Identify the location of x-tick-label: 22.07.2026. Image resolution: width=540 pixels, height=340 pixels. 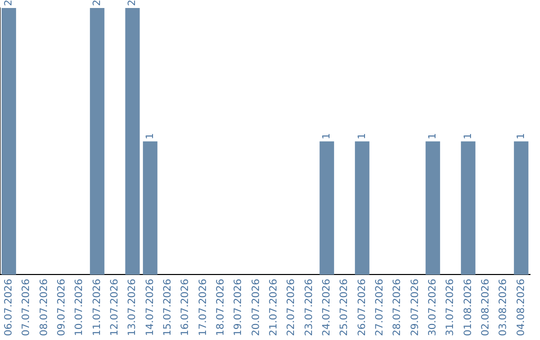
(292, 307).